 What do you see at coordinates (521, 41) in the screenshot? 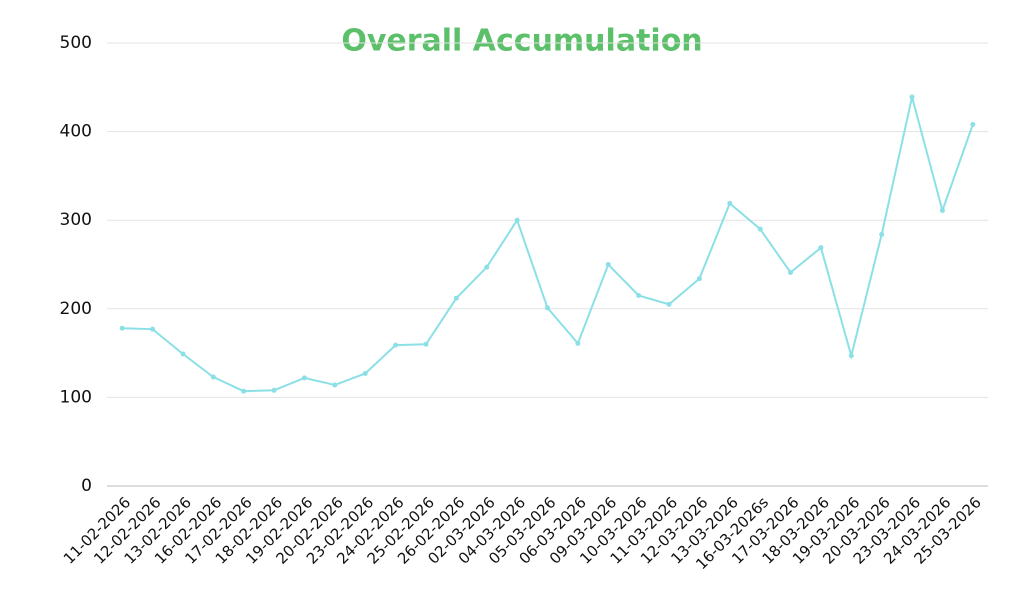
I see `chart-title: Overall Accumulation` at bounding box center [521, 41].